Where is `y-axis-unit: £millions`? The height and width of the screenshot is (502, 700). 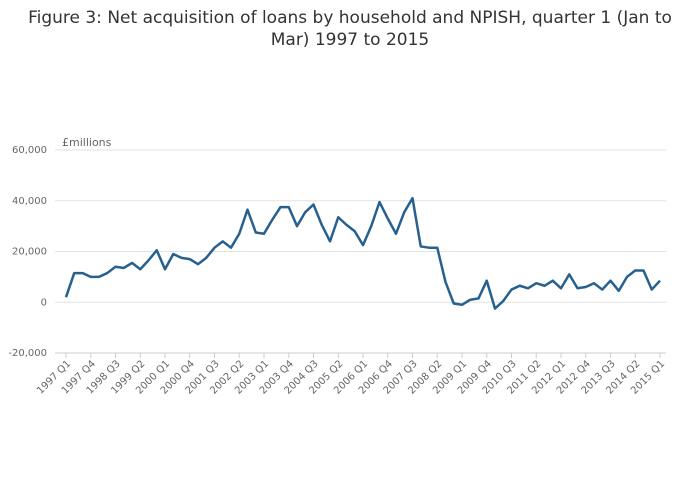 y-axis-unit: £millions is located at coordinates (87, 142).